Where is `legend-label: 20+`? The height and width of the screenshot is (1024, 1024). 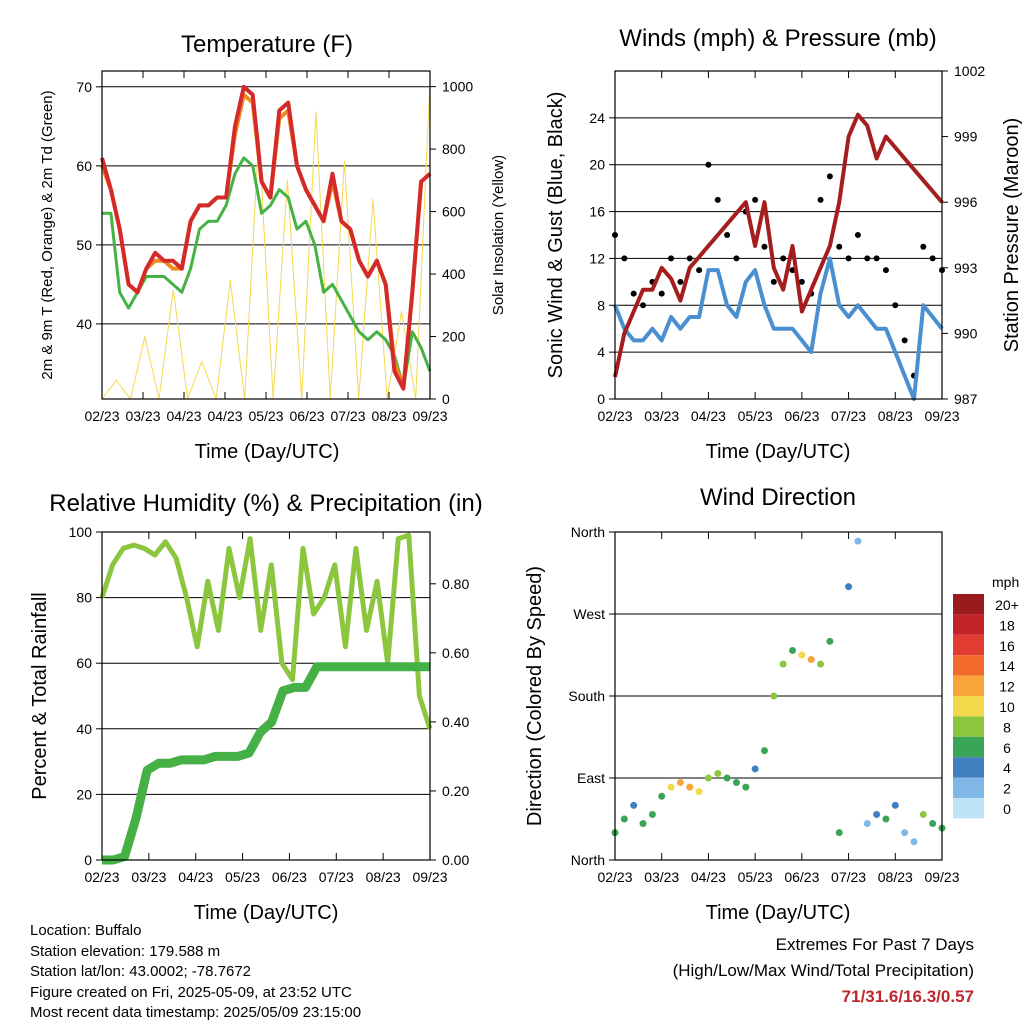
legend-label: 20+ is located at coordinates (1007, 605).